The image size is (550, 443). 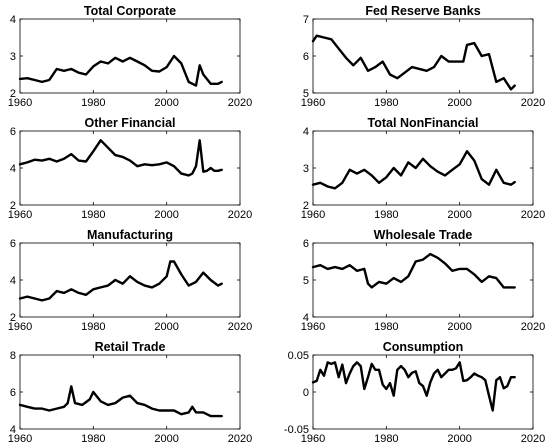 I want to click on panel-2: Fed Reserve Banks 1960 1980 2000 2020 5 6 7, so click(x=423, y=56).